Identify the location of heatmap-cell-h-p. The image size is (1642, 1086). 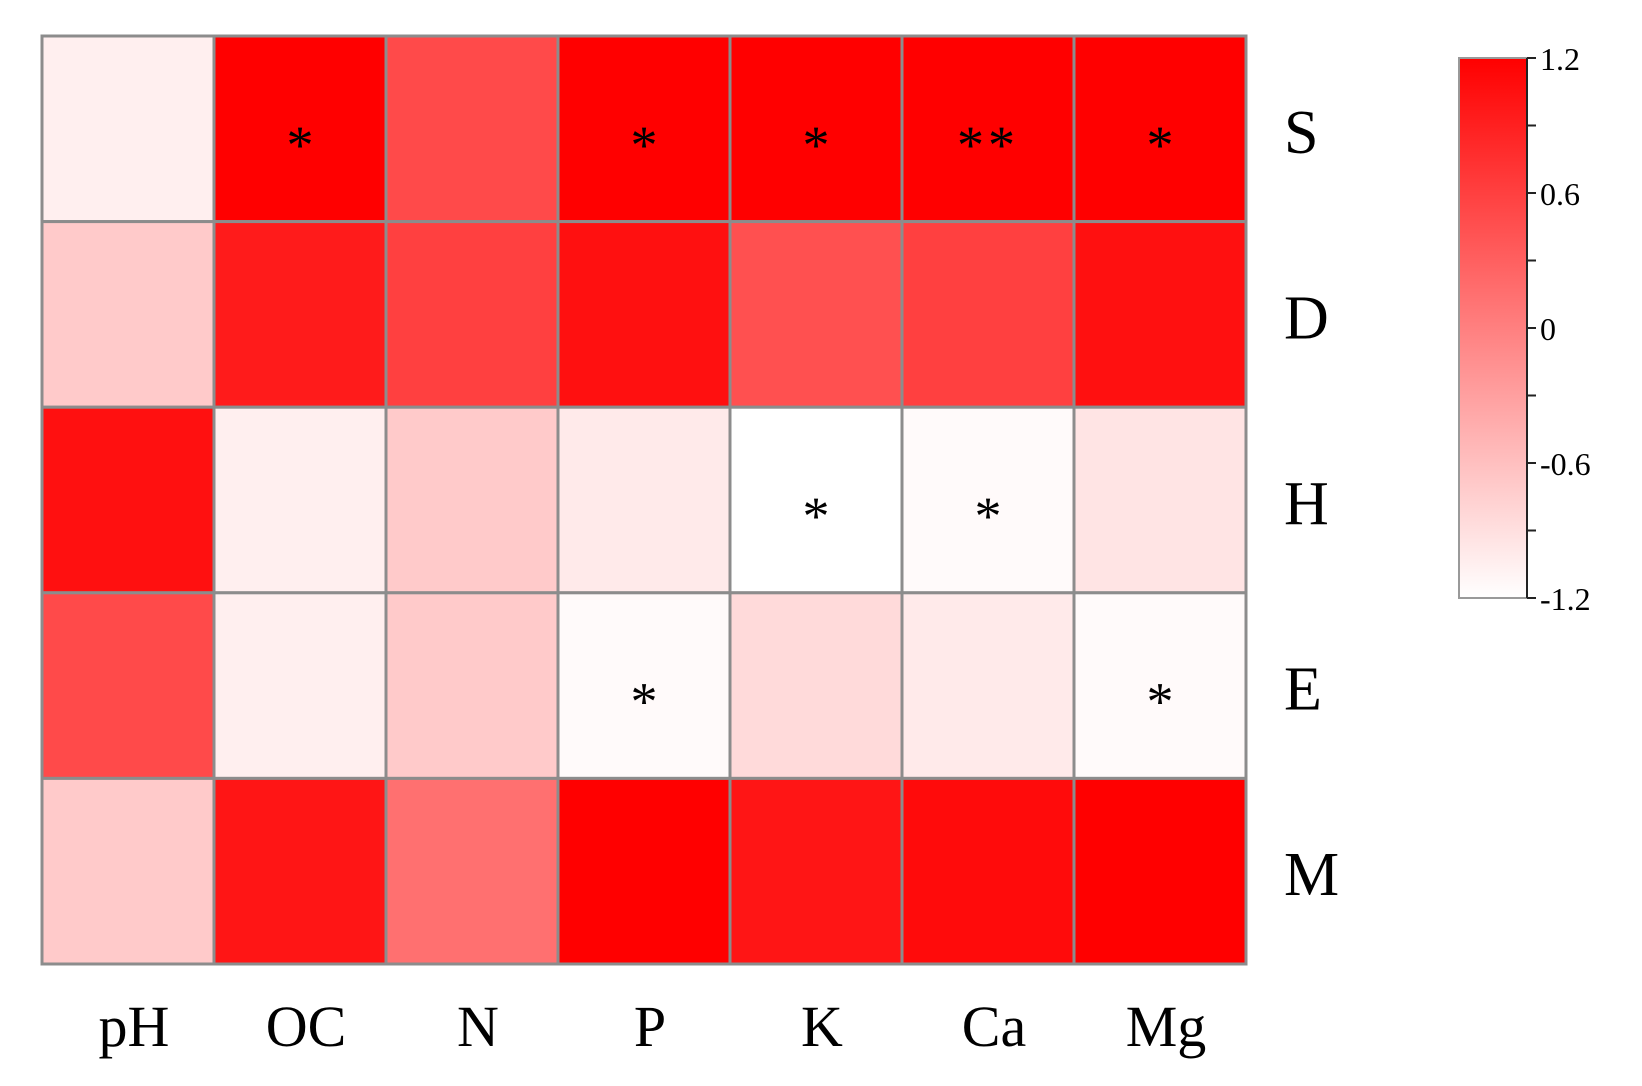
(644, 500).